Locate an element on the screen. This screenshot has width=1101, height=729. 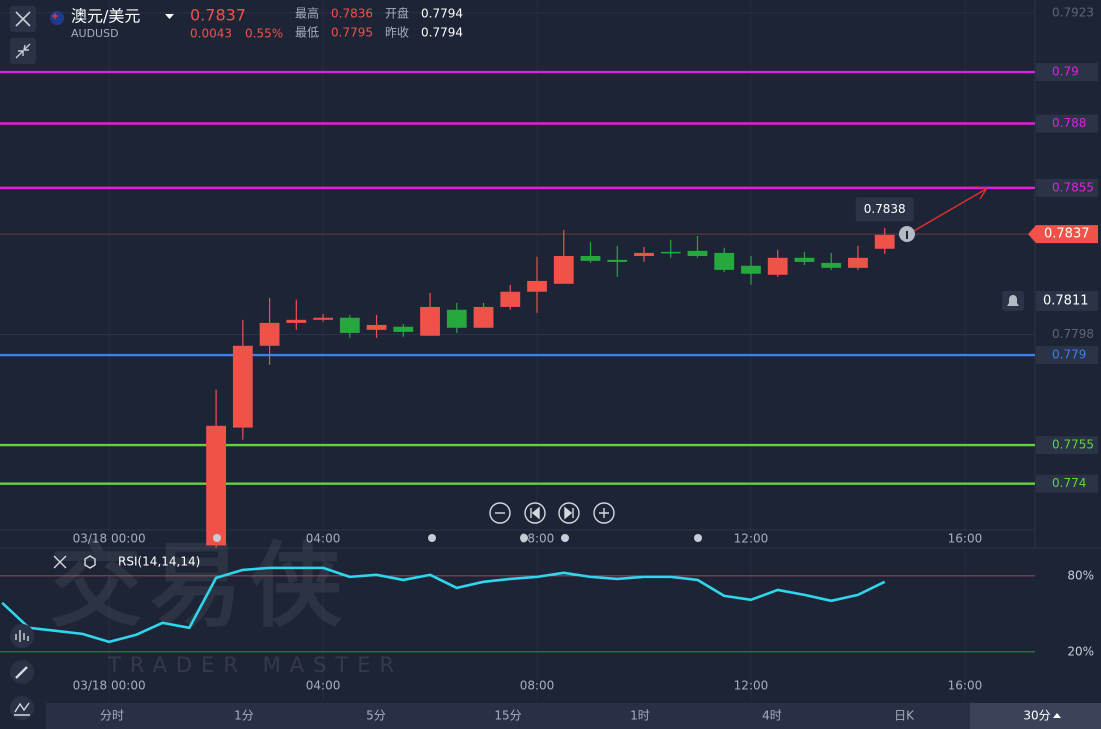
level-label: 0.779 is located at coordinates (1069, 355).